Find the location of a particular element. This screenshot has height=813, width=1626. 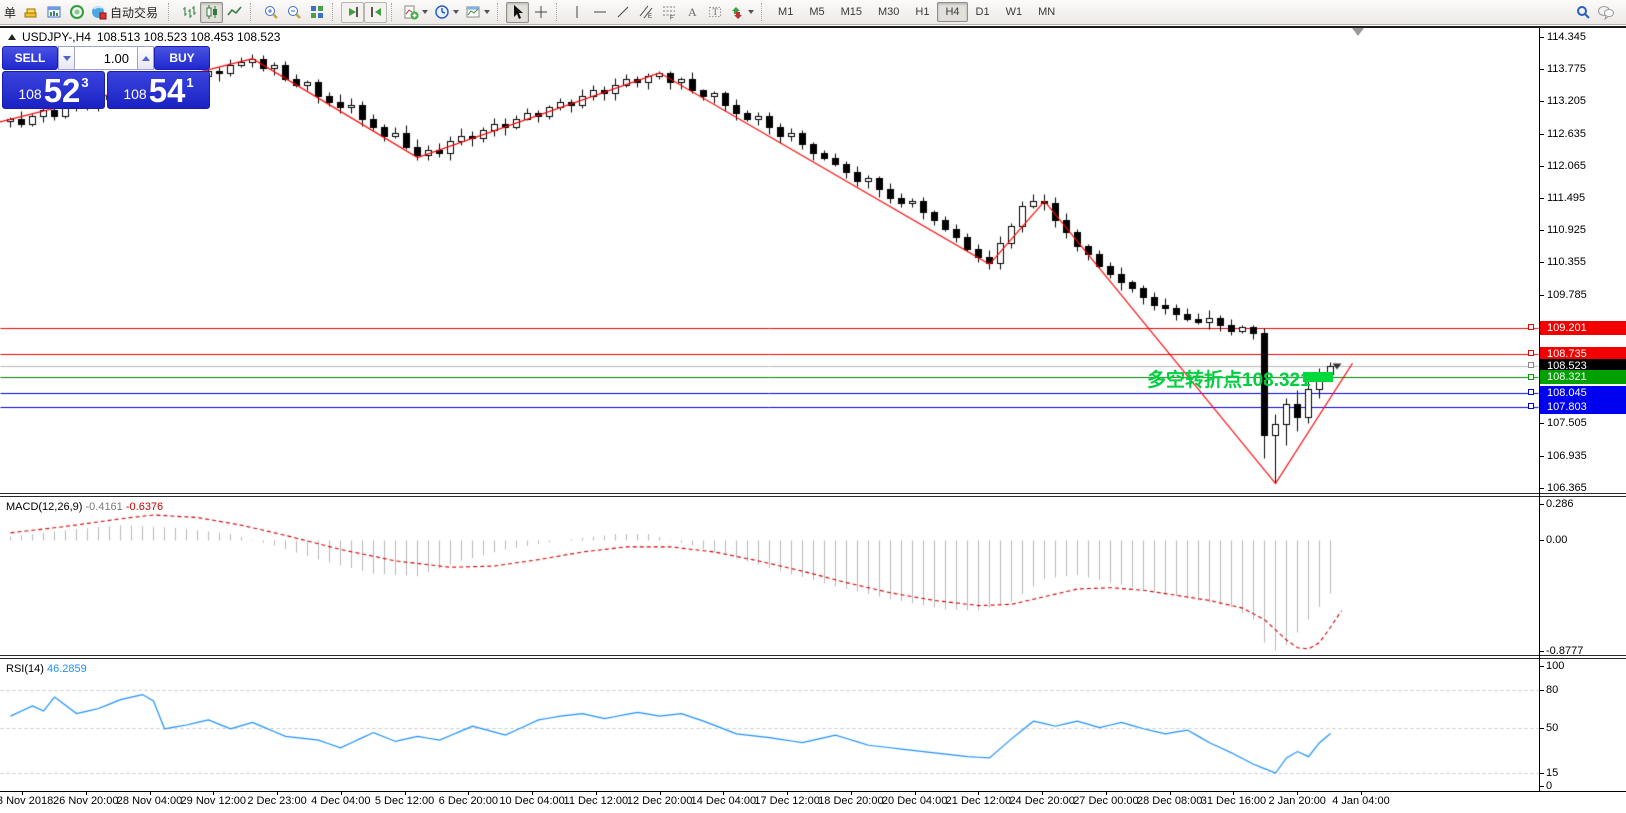

sell-price-panel: 108 52 3 is located at coordinates (53, 90).